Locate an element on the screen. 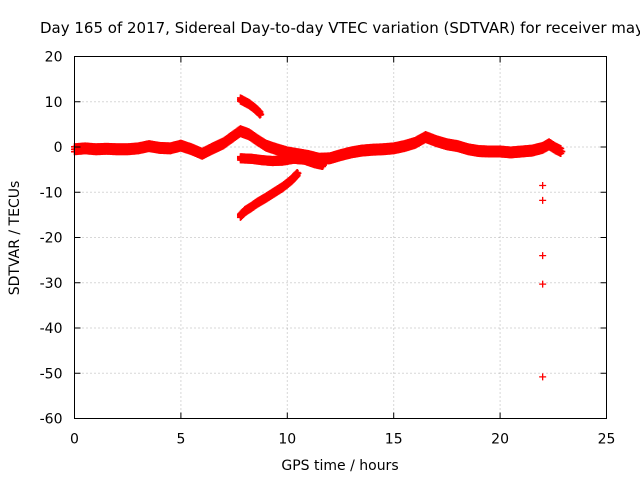 Image resolution: width=640 pixels, height=480 pixels. y-tick-label: 20 is located at coordinates (54, 58).